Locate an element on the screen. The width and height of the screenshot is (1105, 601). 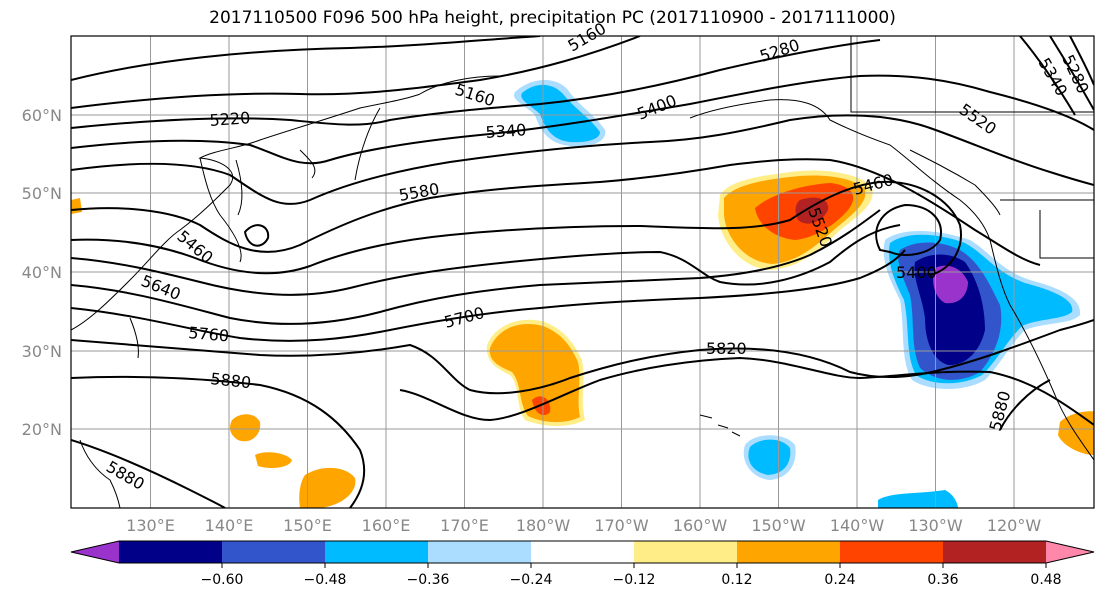
colorbar-extend-max is located at coordinates (1070, 552).